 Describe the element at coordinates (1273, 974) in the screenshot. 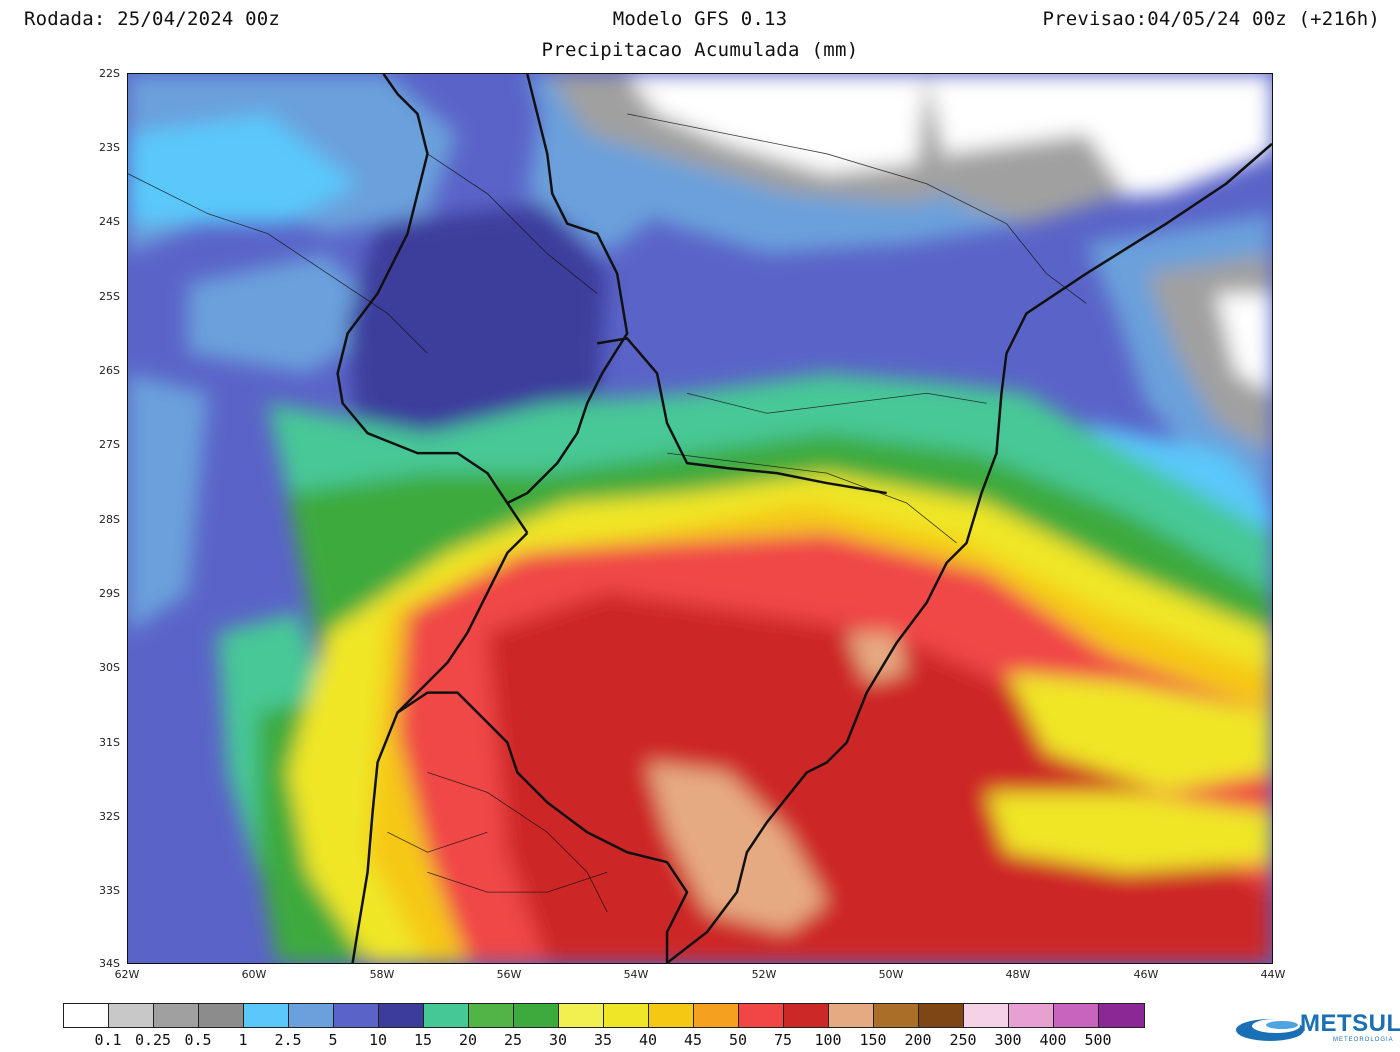

I see `lon-tick: 44W` at that location.